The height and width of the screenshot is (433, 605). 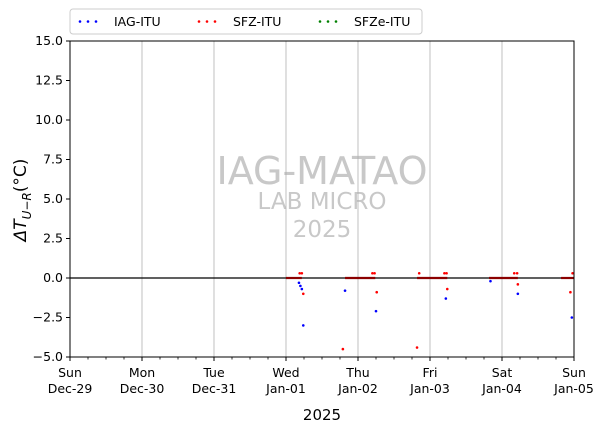 What do you see at coordinates (214, 388) in the screenshot?
I see `x-tick-date: Dec-31` at bounding box center [214, 388].